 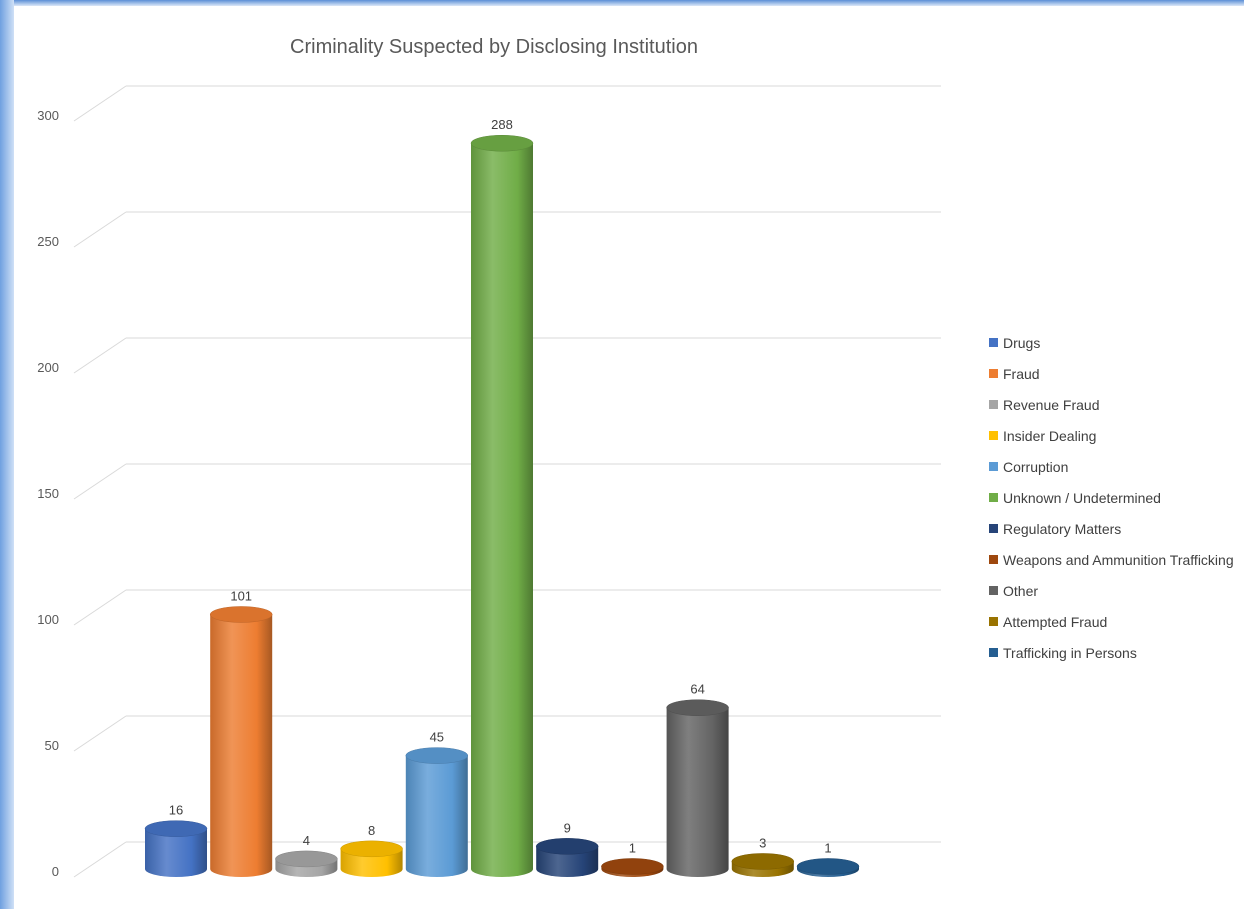 What do you see at coordinates (1022, 342) in the screenshot?
I see `legend-label: Drugs` at bounding box center [1022, 342].